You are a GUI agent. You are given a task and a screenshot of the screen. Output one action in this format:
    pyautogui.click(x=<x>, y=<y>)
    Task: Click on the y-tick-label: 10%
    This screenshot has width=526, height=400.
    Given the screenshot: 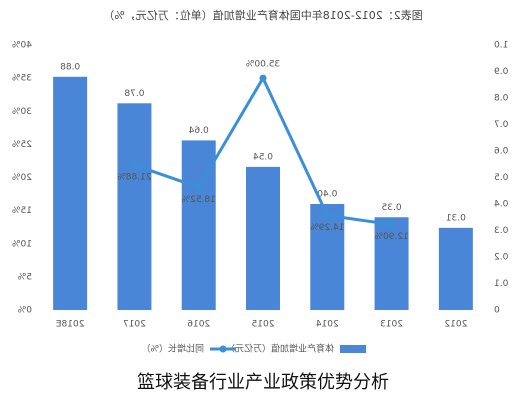 What is the action you would take?
    pyautogui.click(x=22, y=244)
    